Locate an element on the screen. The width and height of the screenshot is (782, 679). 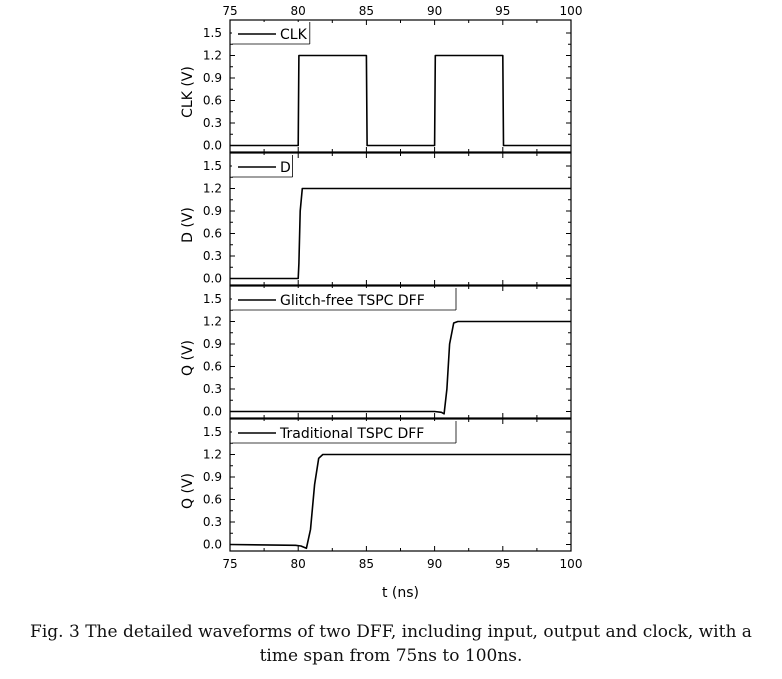
y-axis-label: CLK (V) is located at coordinates (188, 92).